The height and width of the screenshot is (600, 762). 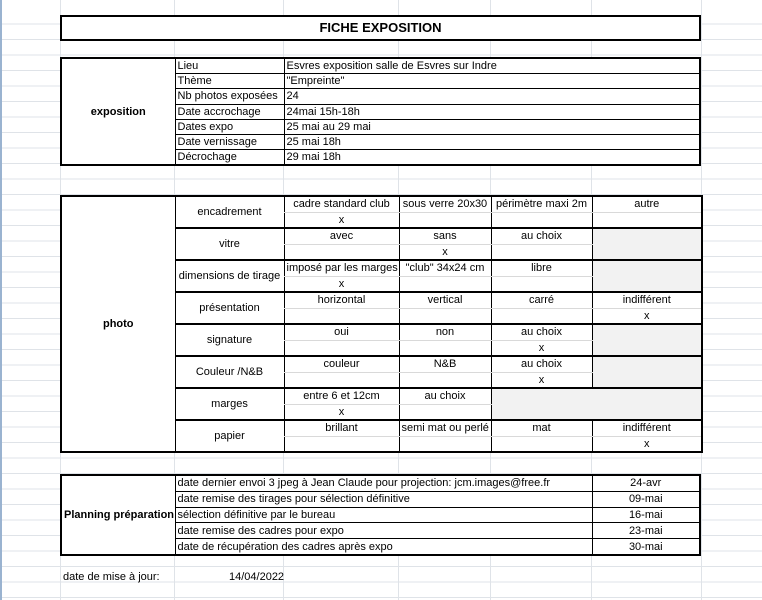 I want to click on field-value: 29 mai 18h, so click(x=492, y=157).